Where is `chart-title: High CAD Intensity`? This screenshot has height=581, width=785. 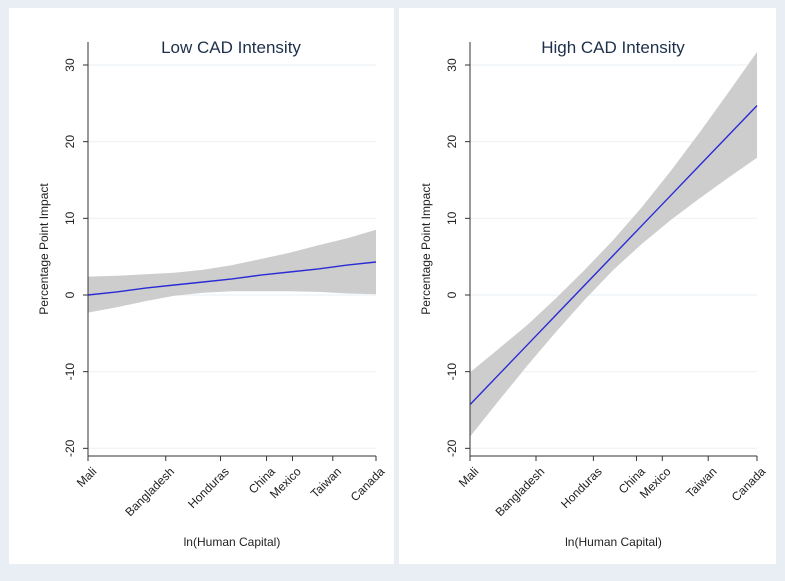
chart-title: High CAD Intensity is located at coordinates (613, 47).